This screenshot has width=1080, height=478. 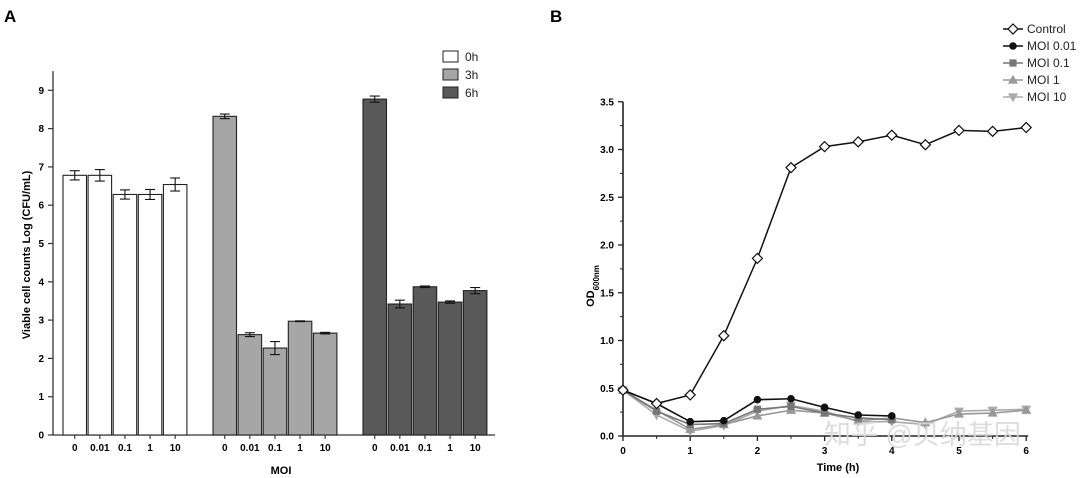 What do you see at coordinates (10, 16) in the screenshot?
I see `panel-a-letter: A` at bounding box center [10, 16].